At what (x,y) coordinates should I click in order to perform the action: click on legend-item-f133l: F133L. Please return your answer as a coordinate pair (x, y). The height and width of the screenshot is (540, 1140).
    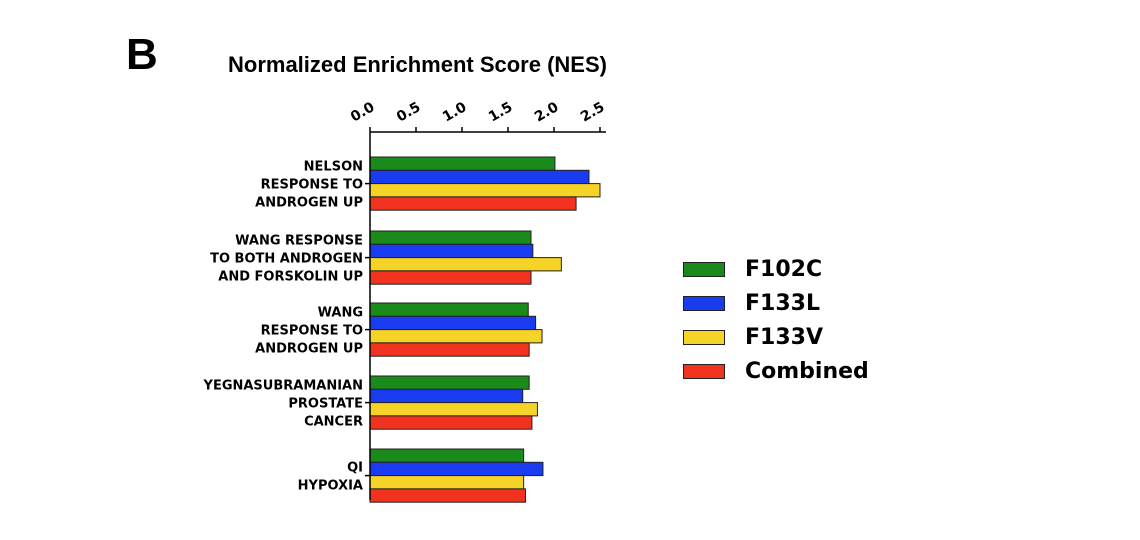
    Looking at the image, I should click on (776, 303).